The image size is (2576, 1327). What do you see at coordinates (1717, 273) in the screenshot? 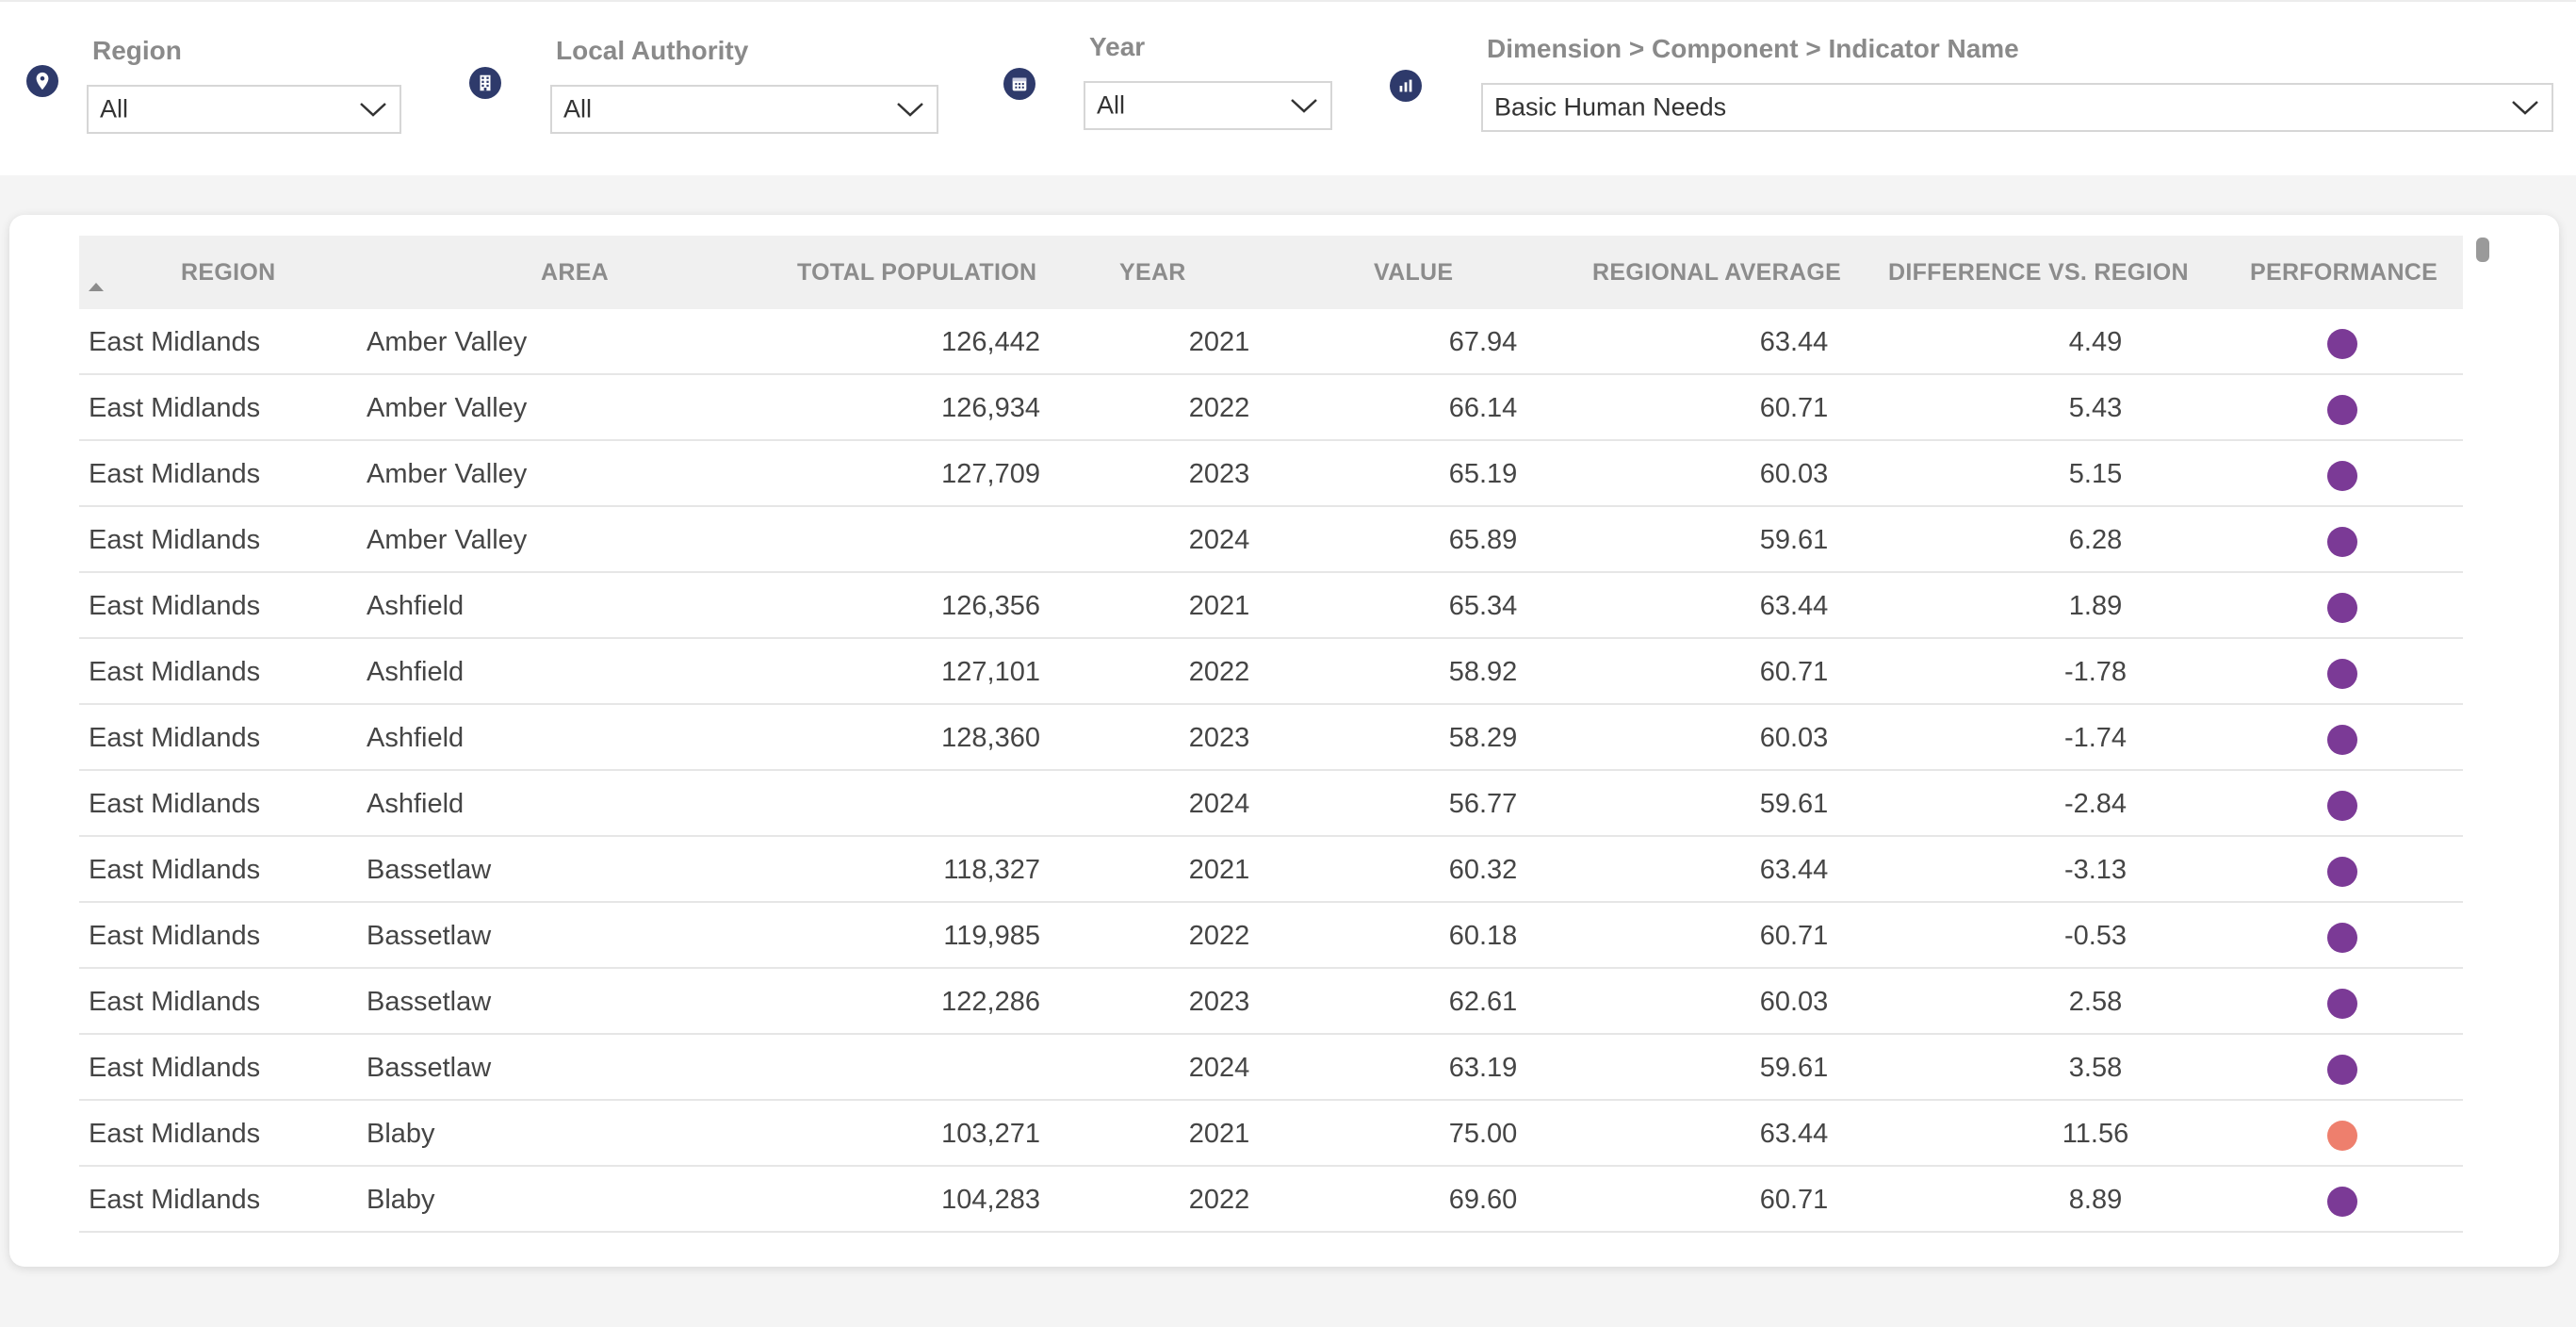
I see `column-header-regional-average: REGIONAL AVERAGE` at bounding box center [1717, 273].